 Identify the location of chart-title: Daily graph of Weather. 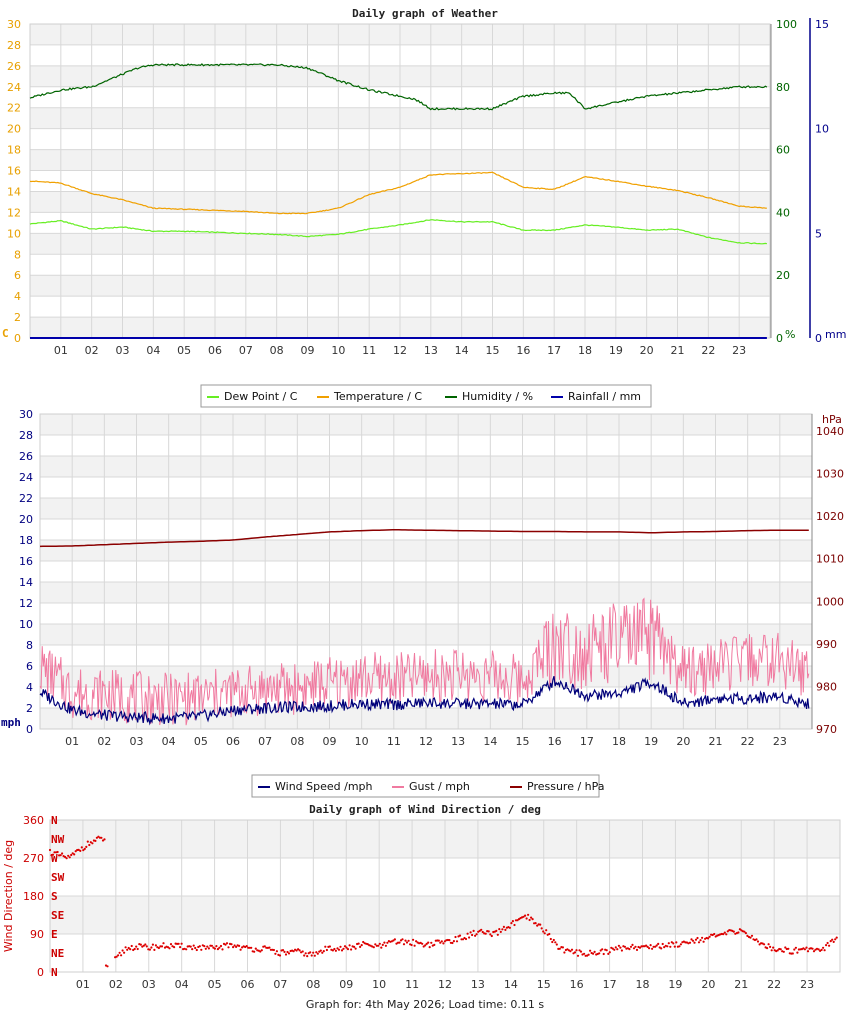
(425, 13).